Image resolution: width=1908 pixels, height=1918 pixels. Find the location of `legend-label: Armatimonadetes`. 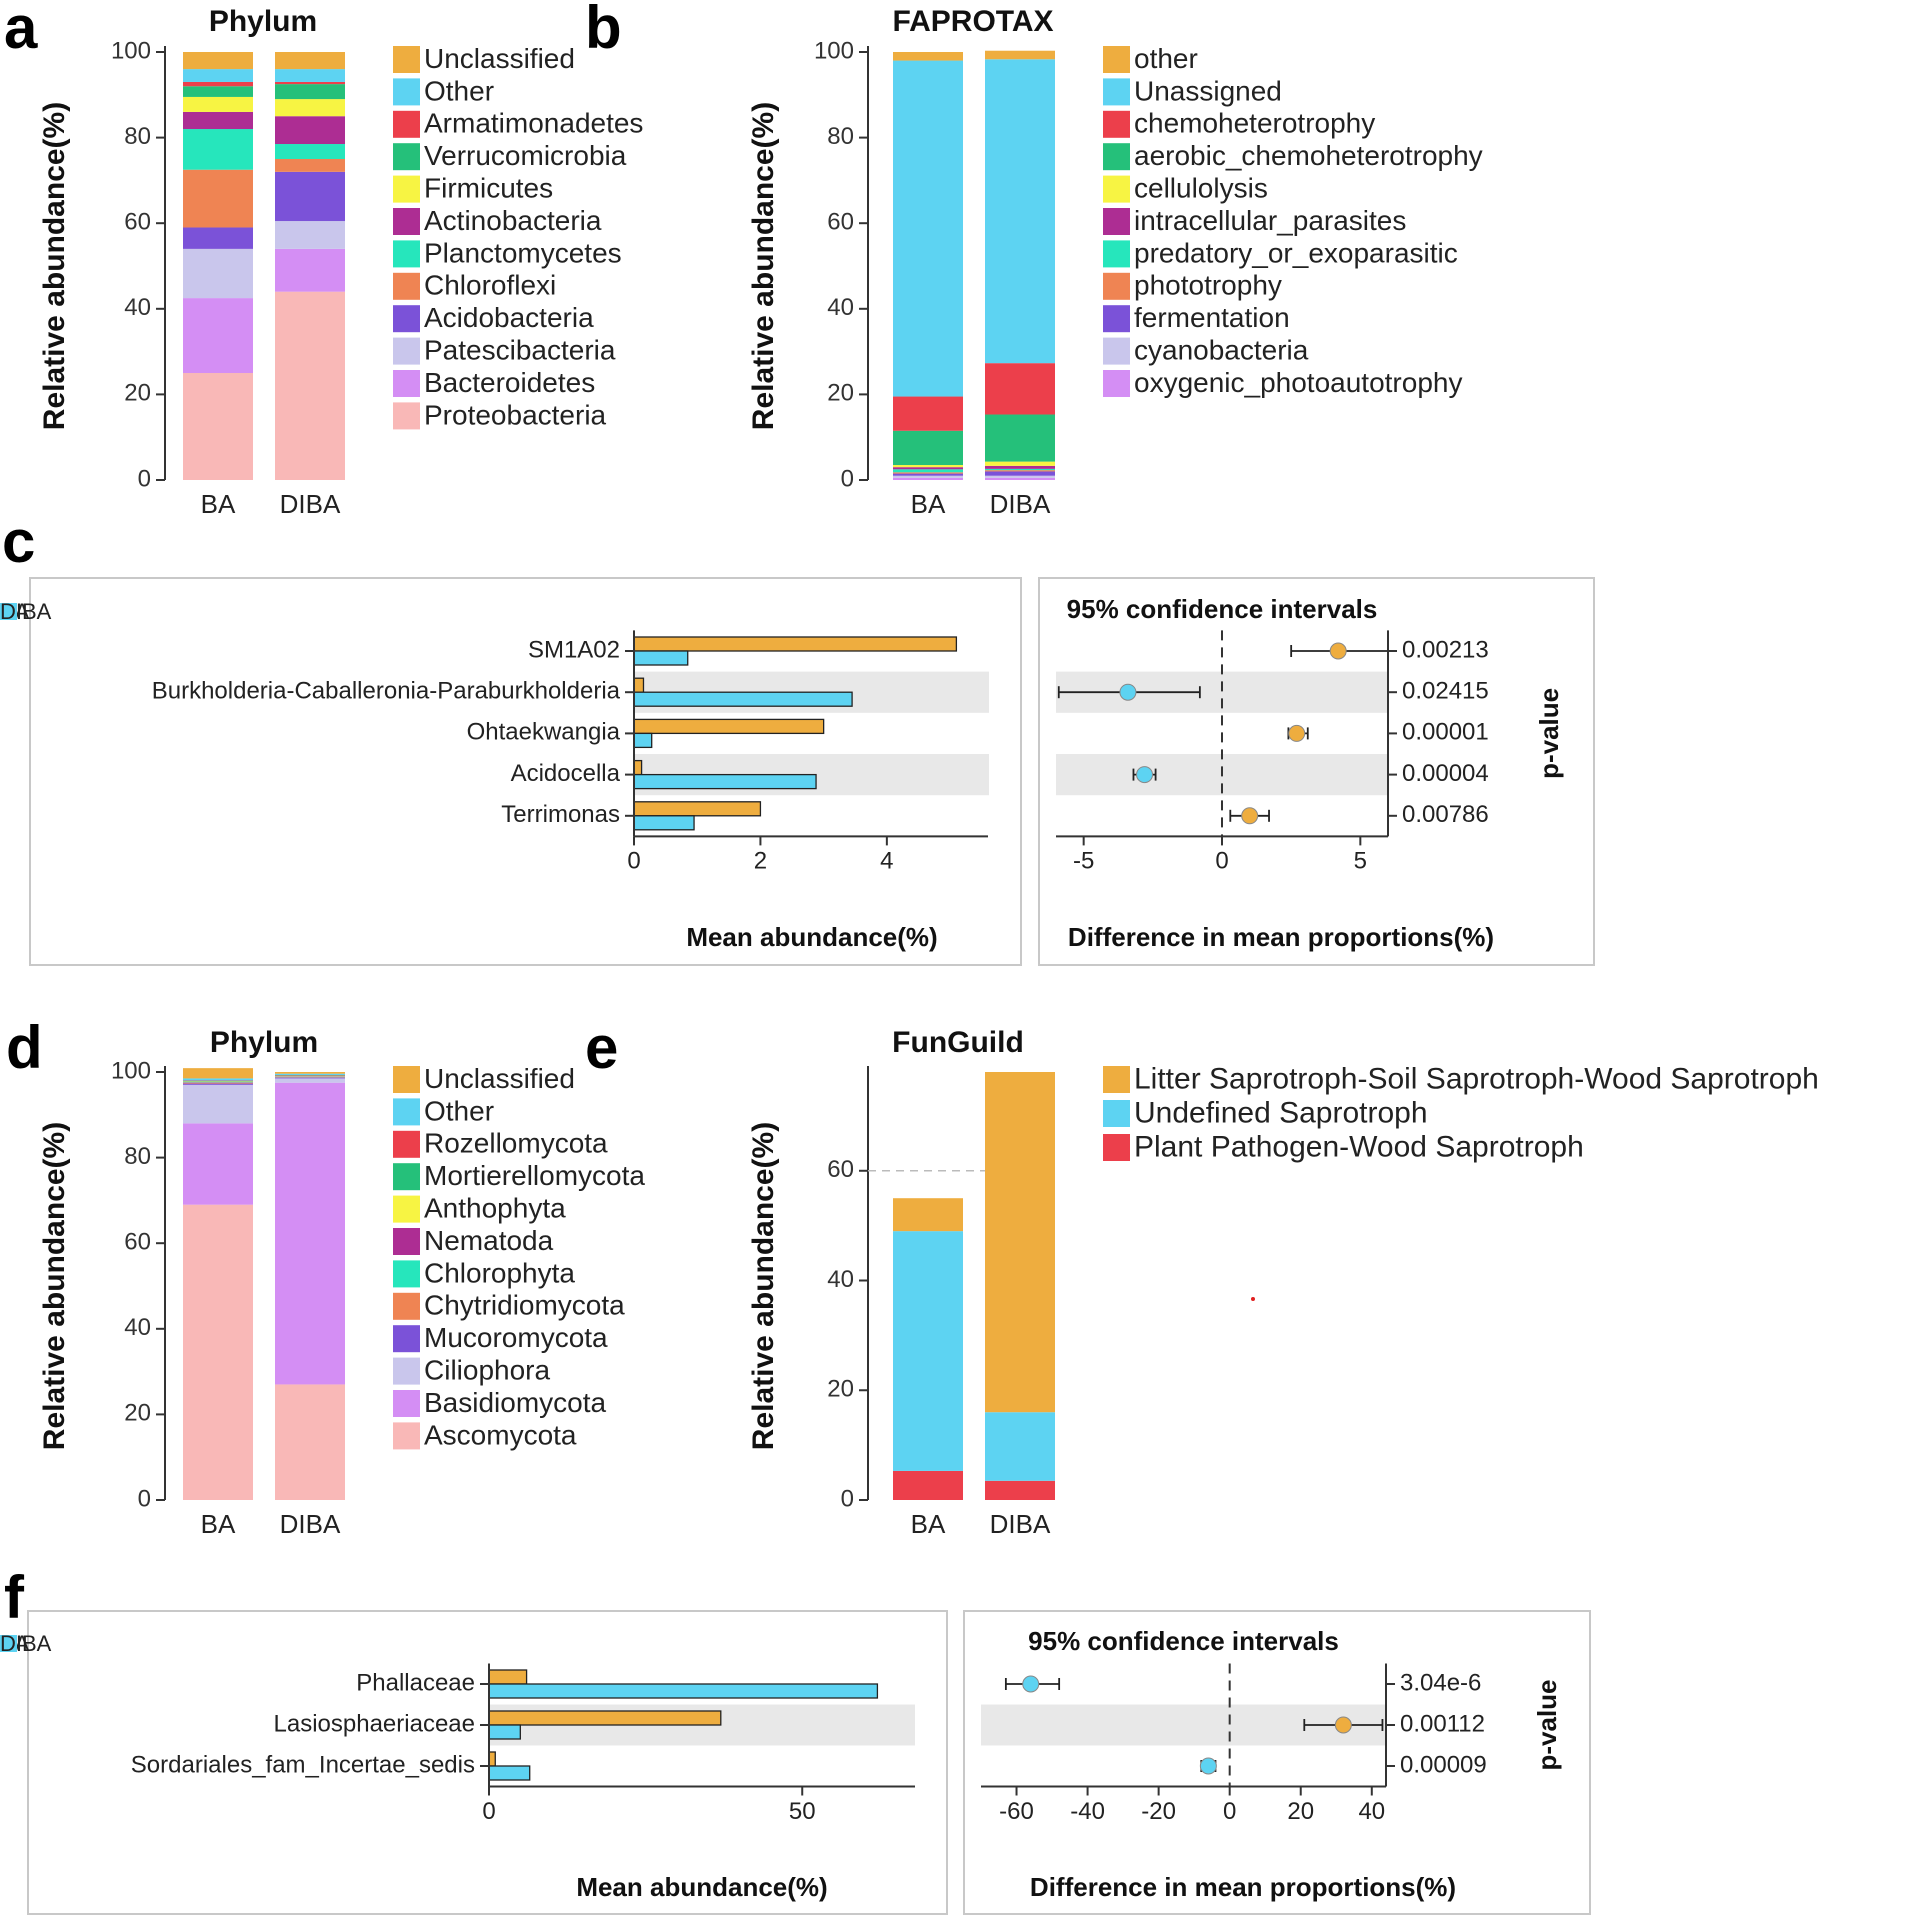

legend-label: Armatimonadetes is located at coordinates (533, 123).